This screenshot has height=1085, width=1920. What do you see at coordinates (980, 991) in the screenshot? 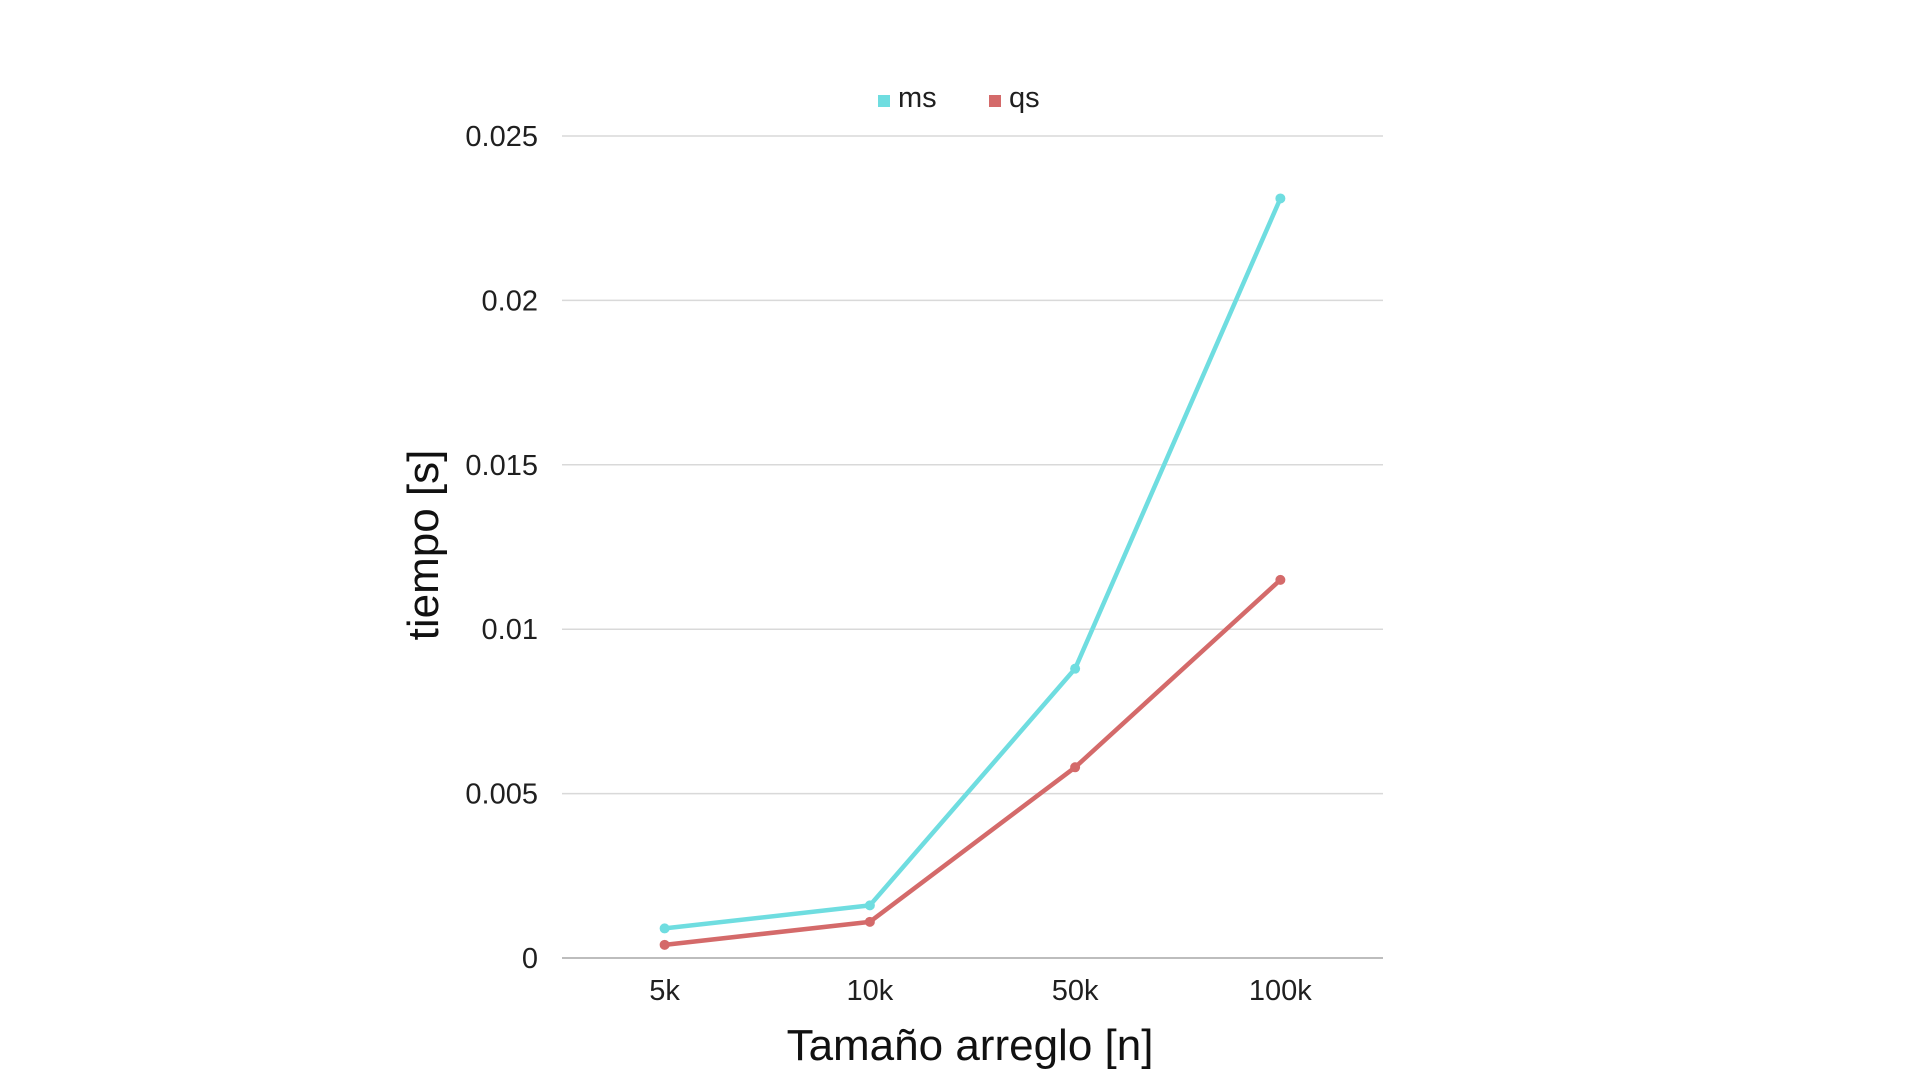
I see `x-axis-ticks: 5k 10k 50k 100k` at bounding box center [980, 991].